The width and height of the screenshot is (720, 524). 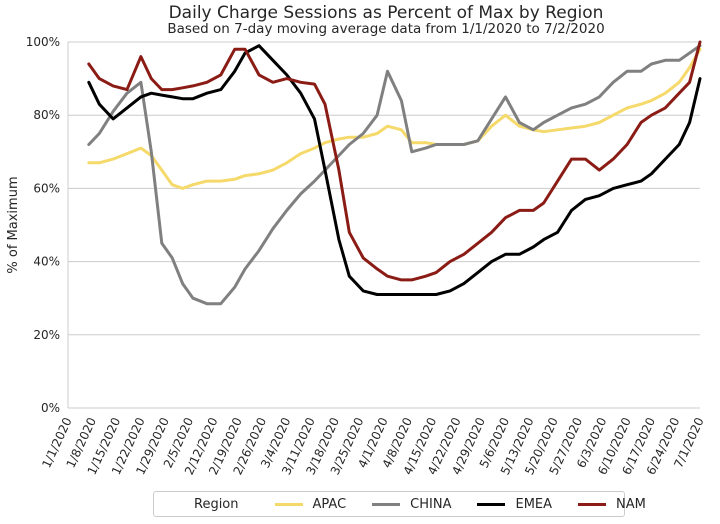 I want to click on y-tick-label: 0%, so click(x=50, y=408).